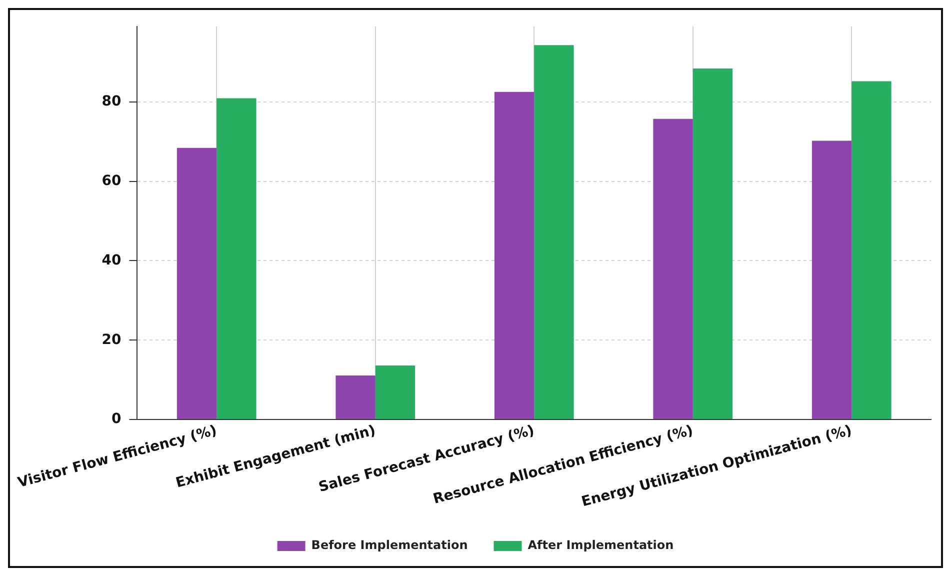 The image size is (951, 576). What do you see at coordinates (112, 101) in the screenshot?
I see `y-tick-label: 80` at bounding box center [112, 101].